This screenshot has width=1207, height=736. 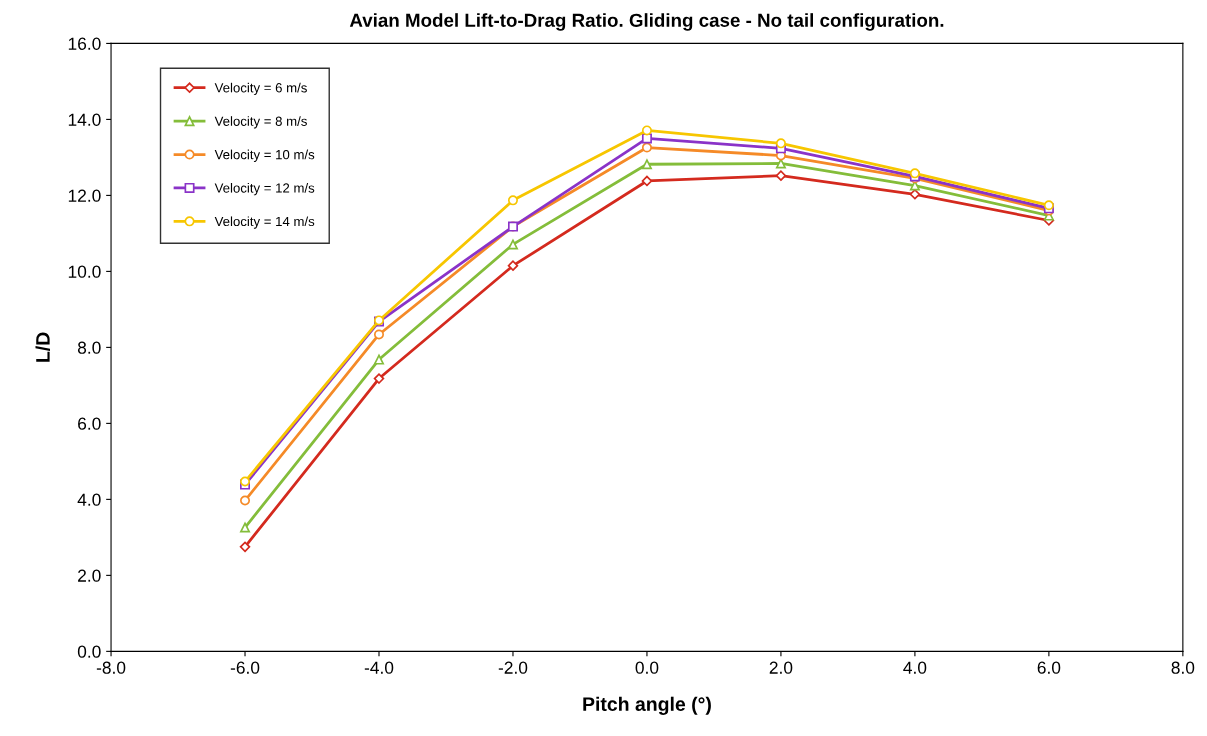 I want to click on chart-title: Avian Model Lift-to-Drag Ratio. Gliding case - No tail configuration., so click(x=646, y=22).